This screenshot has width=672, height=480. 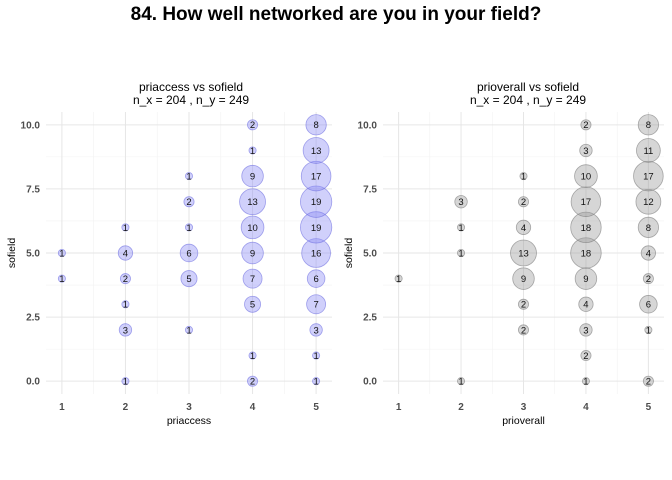 What do you see at coordinates (33, 254) in the screenshot?
I see `y-tick-label: 5.0` at bounding box center [33, 254].